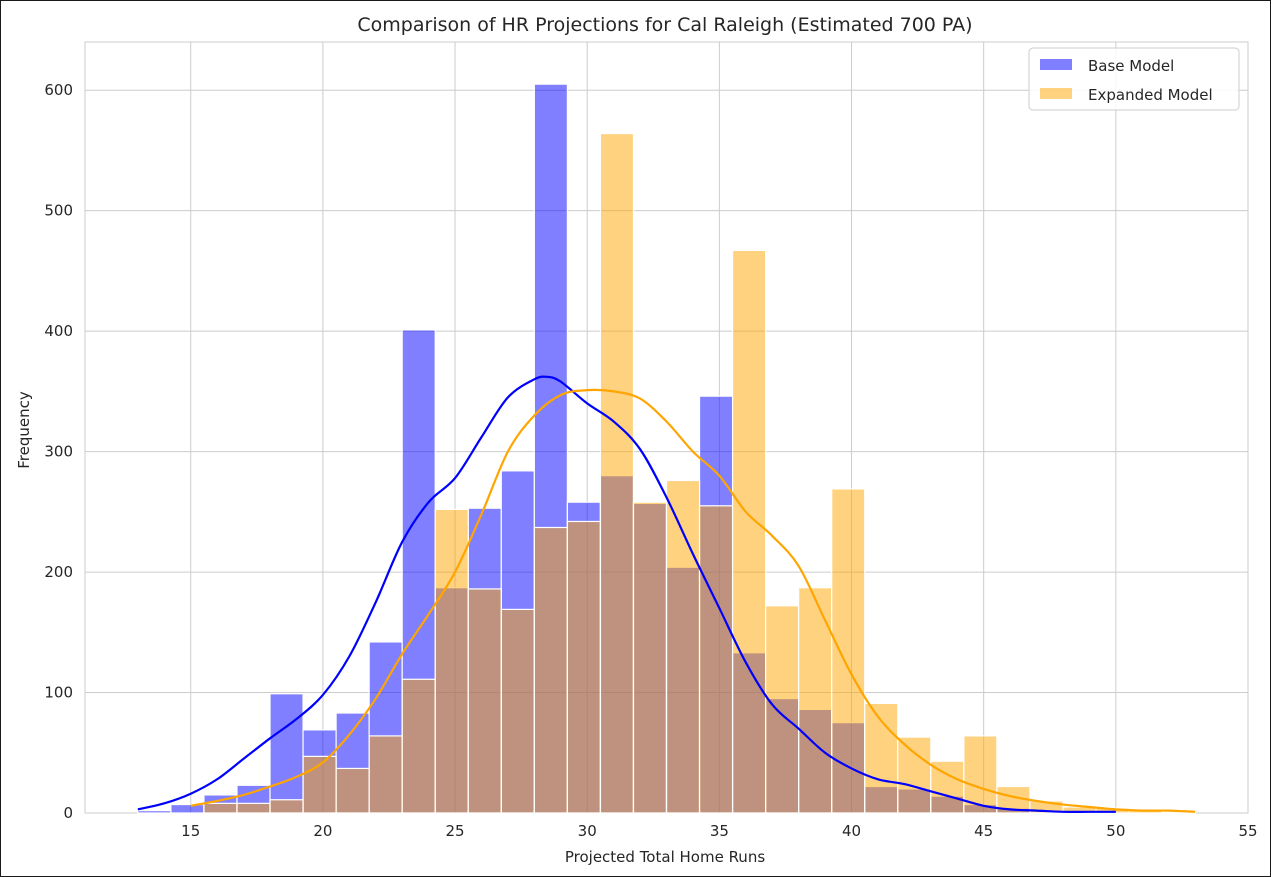  I want to click on legend-swatch-base-model, so click(1056, 64).